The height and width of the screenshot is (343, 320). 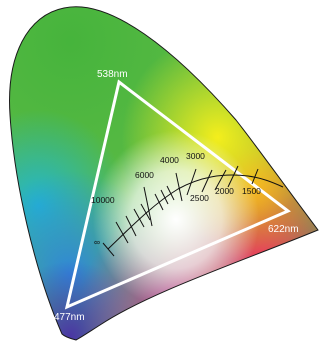 I want to click on temp-label-3000: 3000, so click(x=195, y=156).